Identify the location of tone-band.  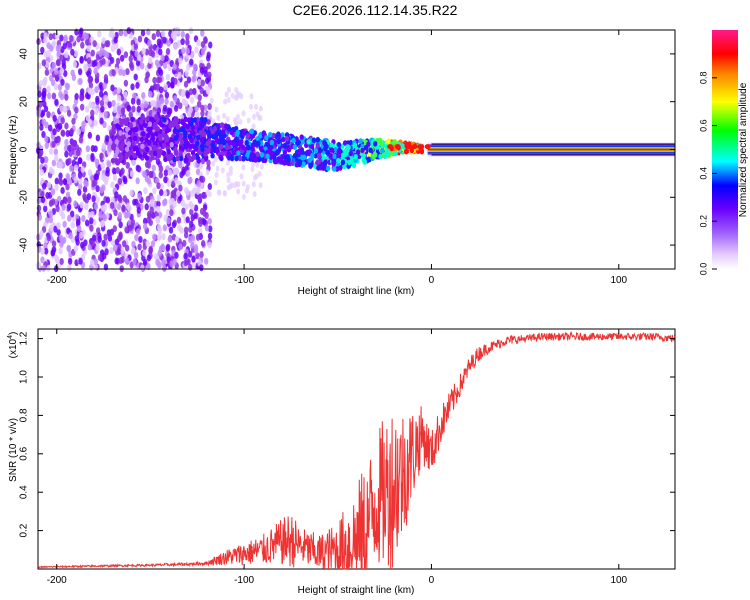
(551, 149).